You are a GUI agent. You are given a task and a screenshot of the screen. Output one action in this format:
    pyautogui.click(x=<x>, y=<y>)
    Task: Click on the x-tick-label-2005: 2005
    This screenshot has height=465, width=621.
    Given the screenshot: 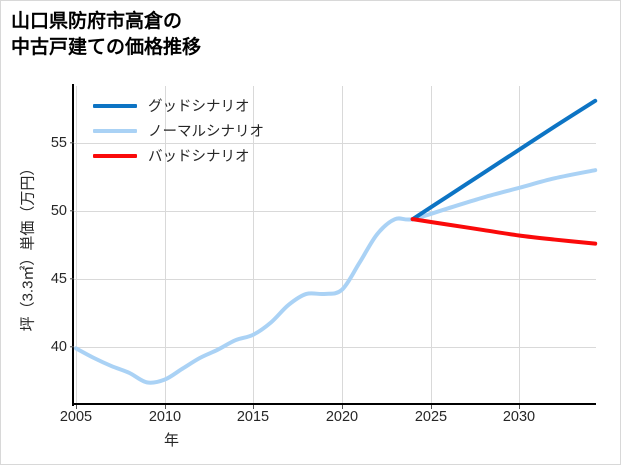 What is the action you would take?
    pyautogui.click(x=76, y=417)
    